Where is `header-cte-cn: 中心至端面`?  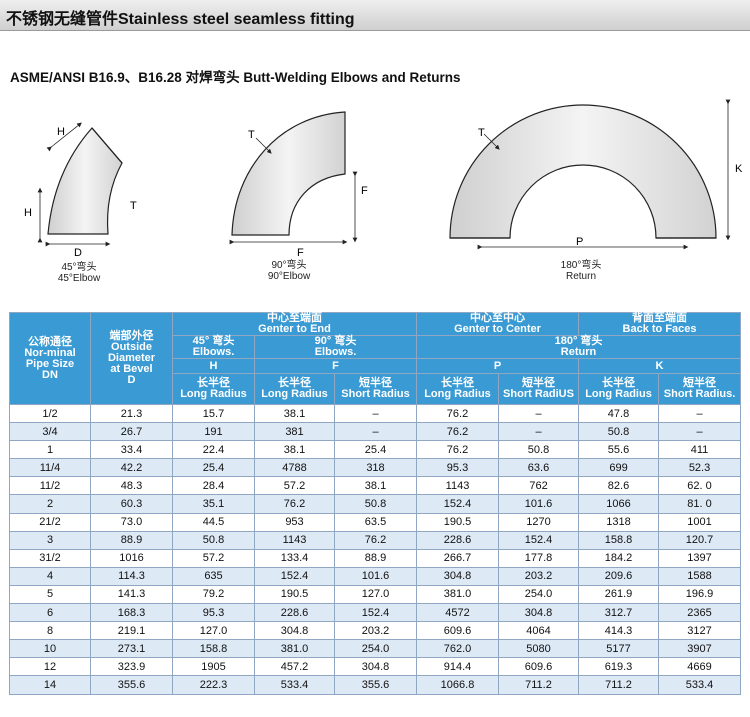
header-cte-cn: 中心至端面 is located at coordinates (294, 318).